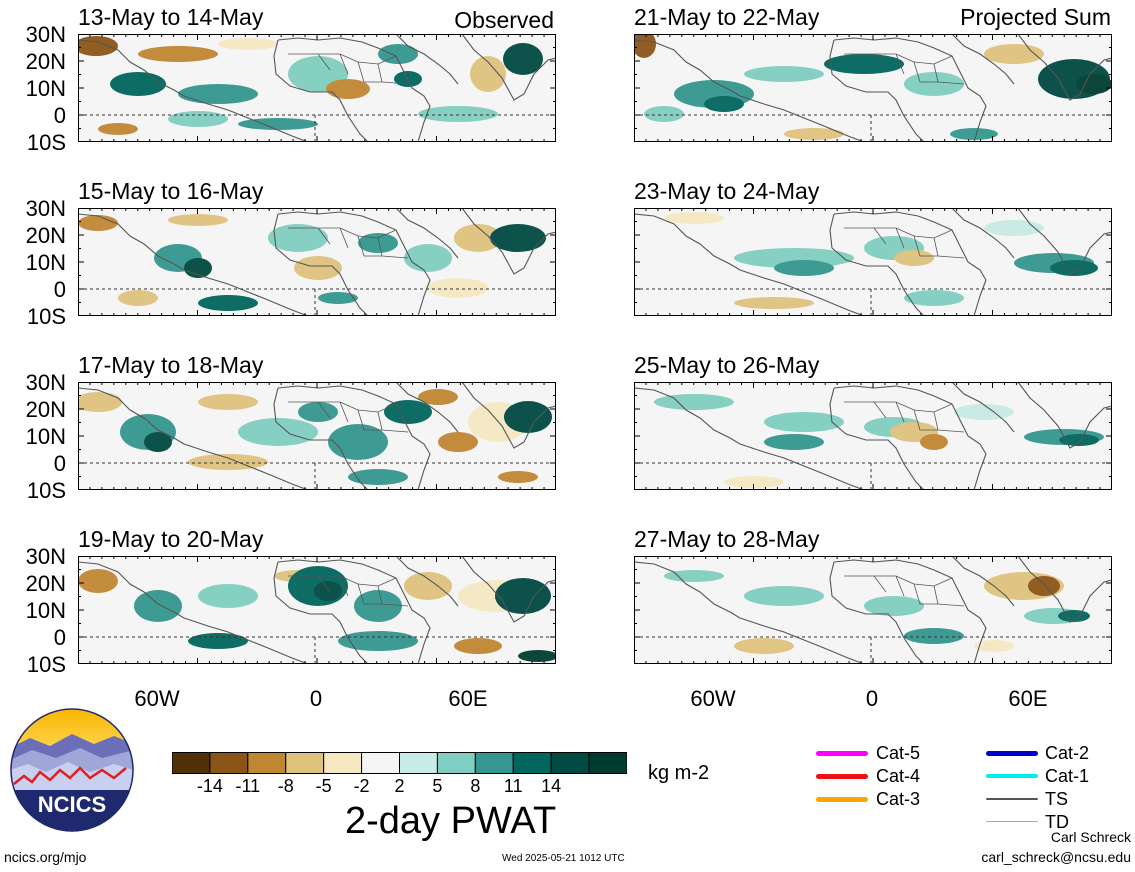  I want to click on lon-label-0-right: 0, so click(872, 698).